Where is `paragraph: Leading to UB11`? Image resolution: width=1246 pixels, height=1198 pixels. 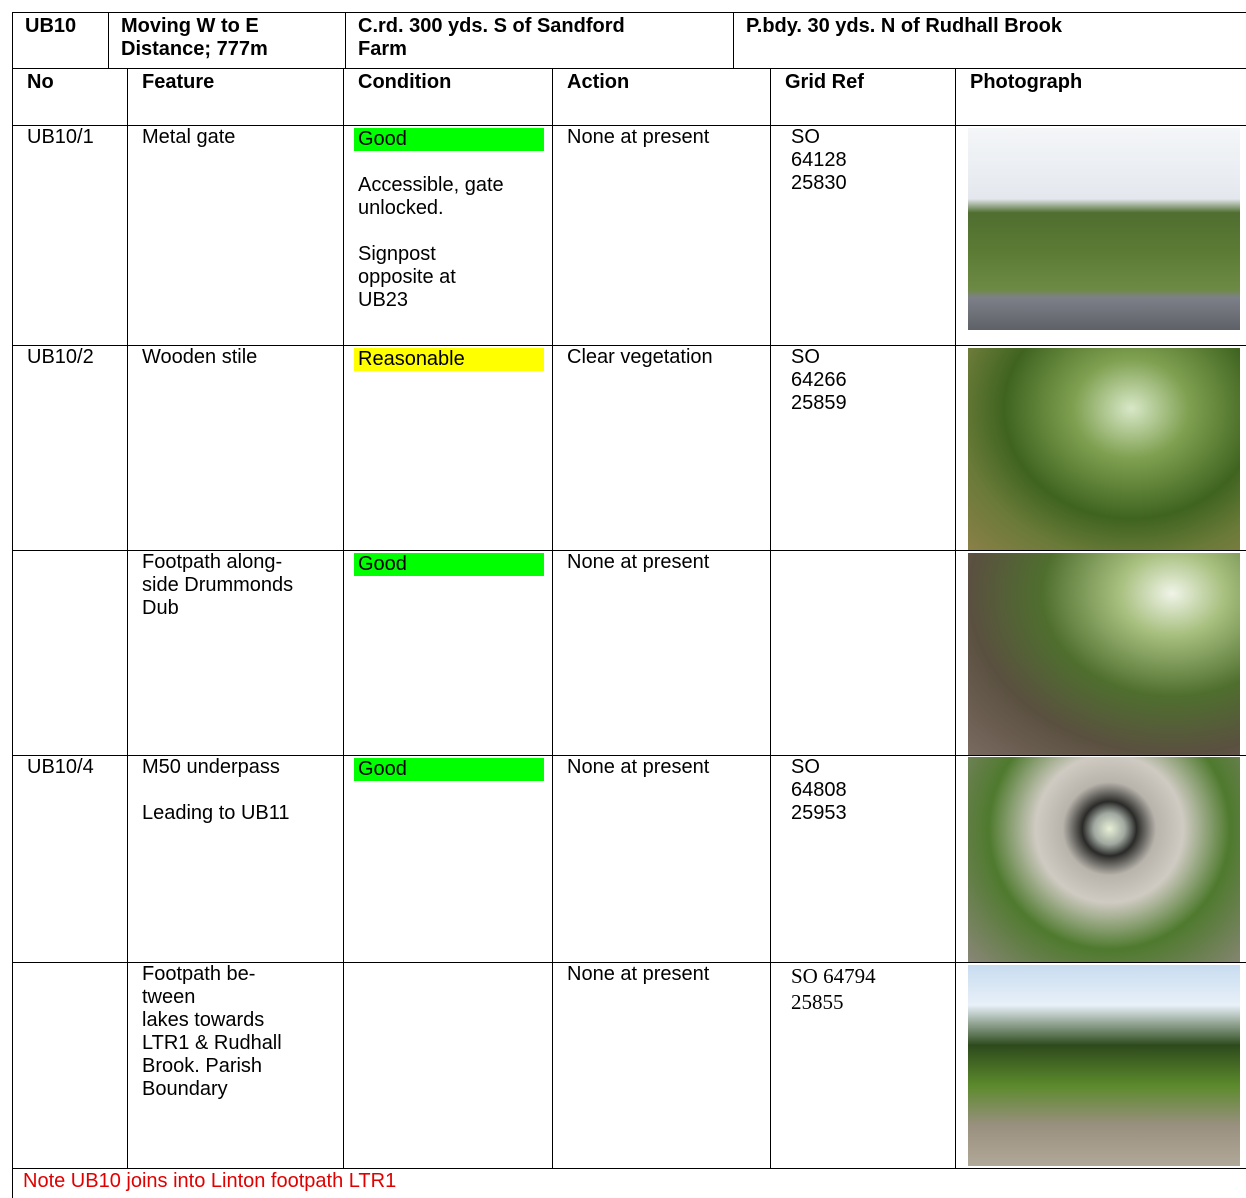
paragraph: Leading to UB11 is located at coordinates (242, 813).